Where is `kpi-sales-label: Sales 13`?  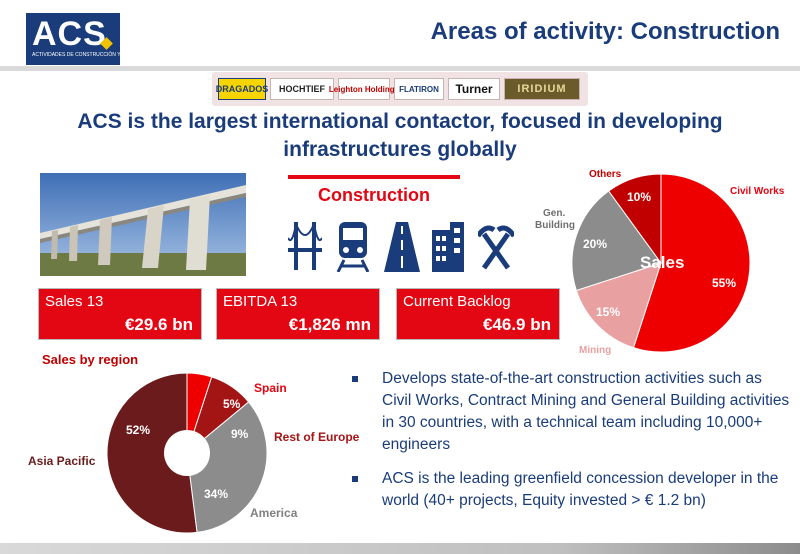 kpi-sales-label: Sales 13 is located at coordinates (74, 301).